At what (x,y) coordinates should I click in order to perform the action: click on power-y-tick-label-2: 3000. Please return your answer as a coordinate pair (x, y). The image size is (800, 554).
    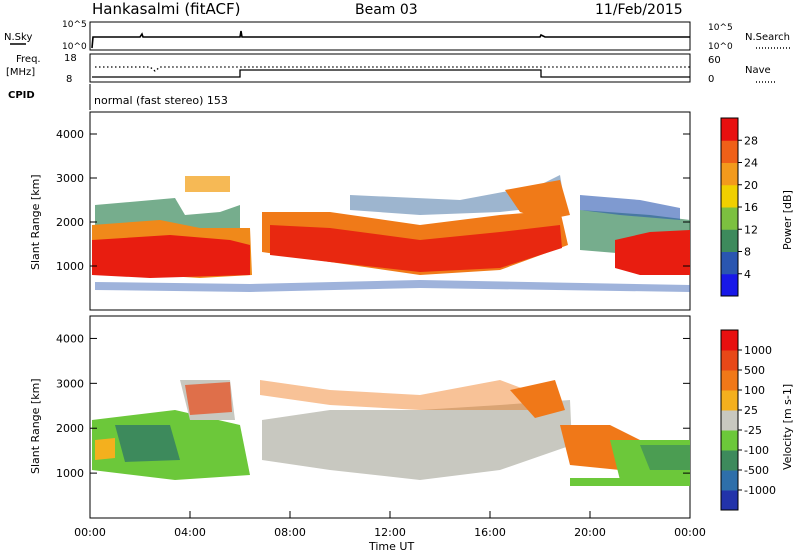
    Looking at the image, I should click on (70, 178).